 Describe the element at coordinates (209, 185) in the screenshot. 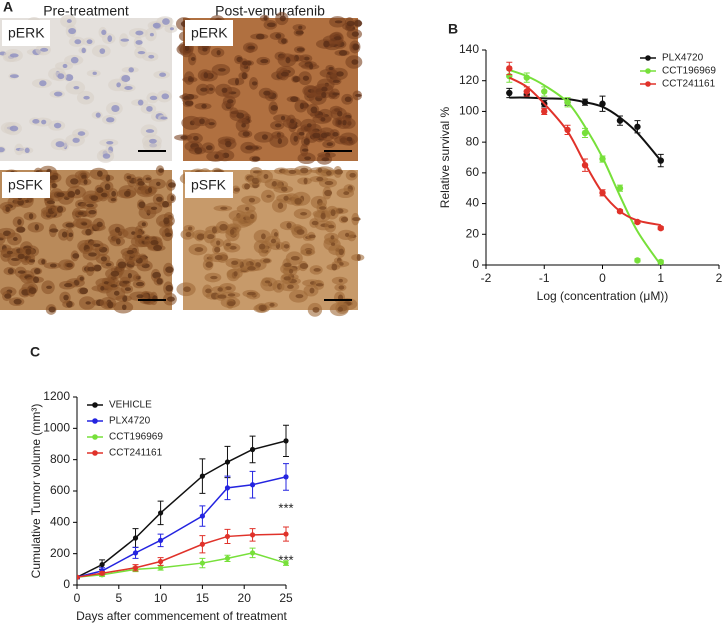

I see `label-box` at that location.